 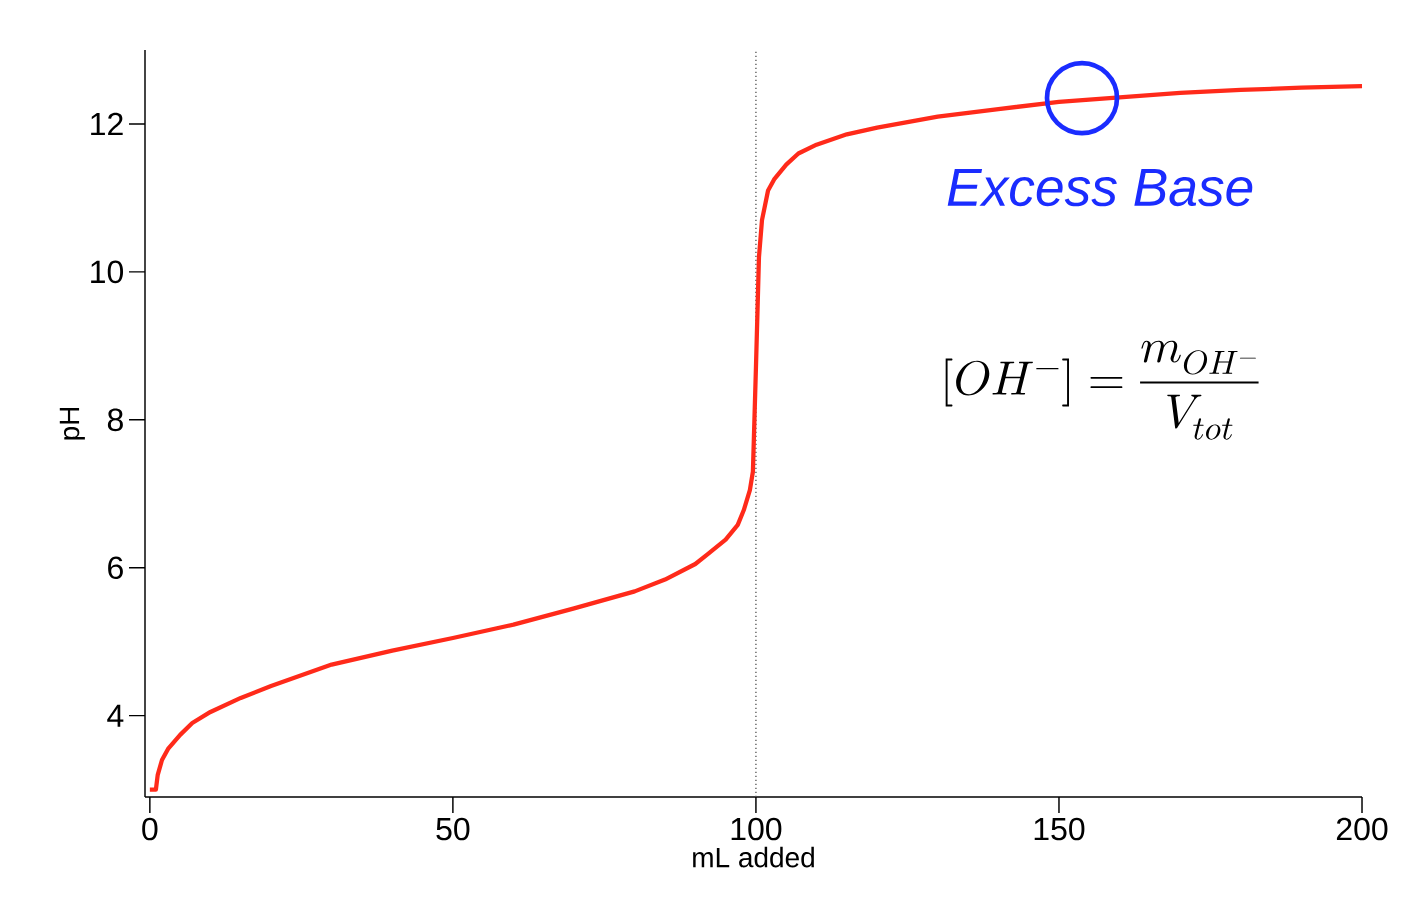 I want to click on x-axis-title: mL added, so click(x=753, y=857).